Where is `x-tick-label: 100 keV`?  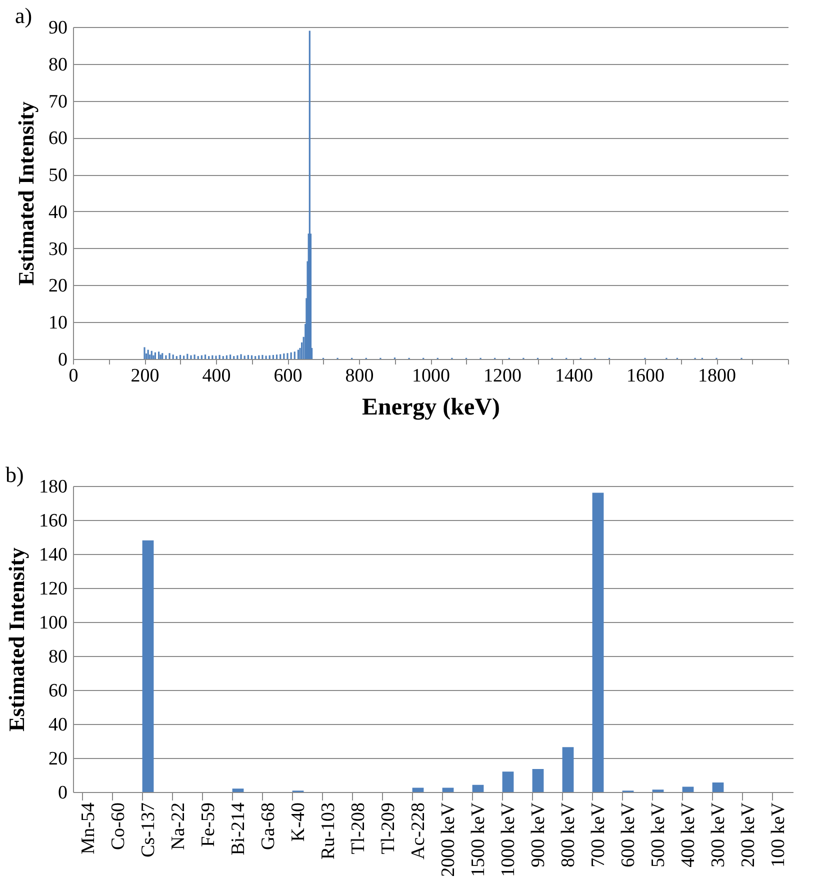
x-tick-label: 100 keV is located at coordinates (778, 835).